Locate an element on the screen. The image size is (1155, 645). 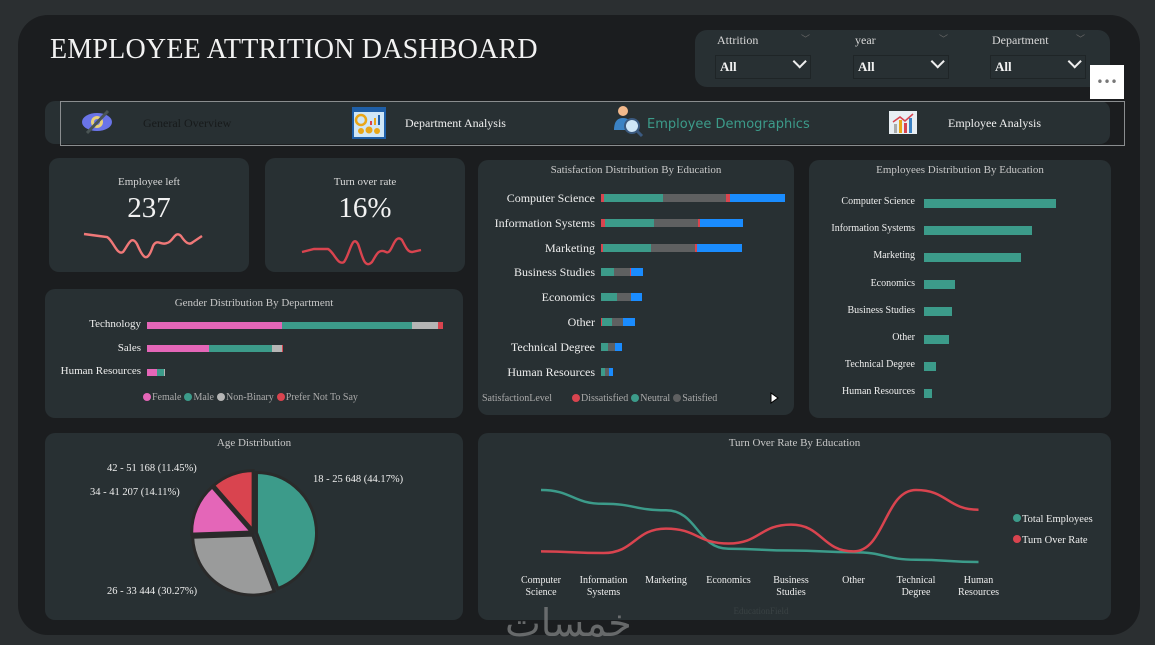
bar-chart-icon is located at coordinates (903, 123).